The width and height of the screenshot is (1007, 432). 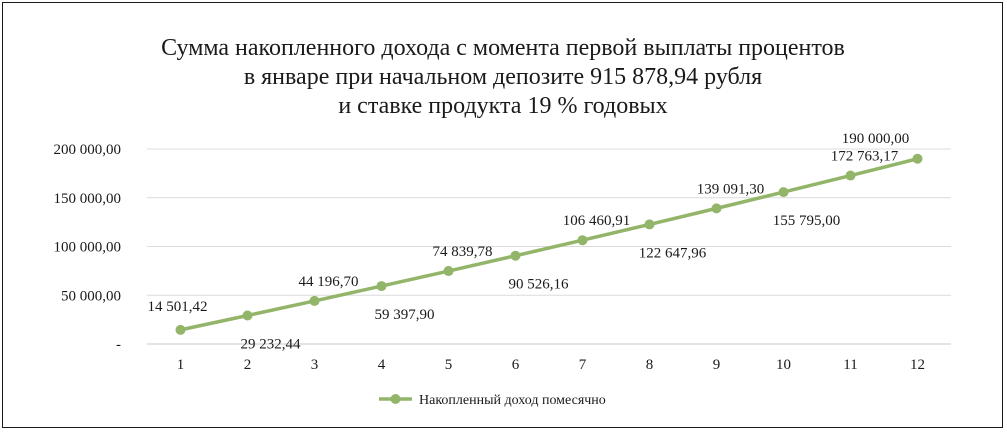 I want to click on data-label: 190 000,00, so click(x=876, y=139).